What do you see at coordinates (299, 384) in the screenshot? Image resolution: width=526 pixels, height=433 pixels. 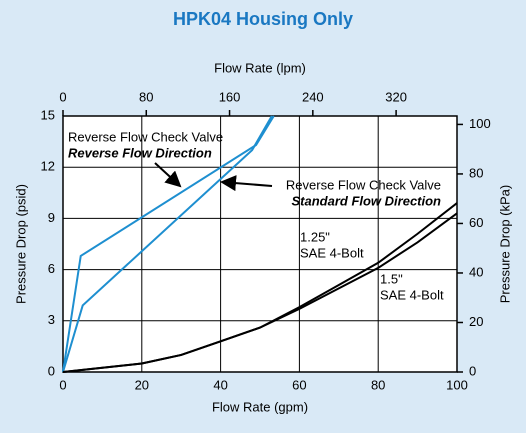 I see `x-tick-label: 60` at bounding box center [299, 384].